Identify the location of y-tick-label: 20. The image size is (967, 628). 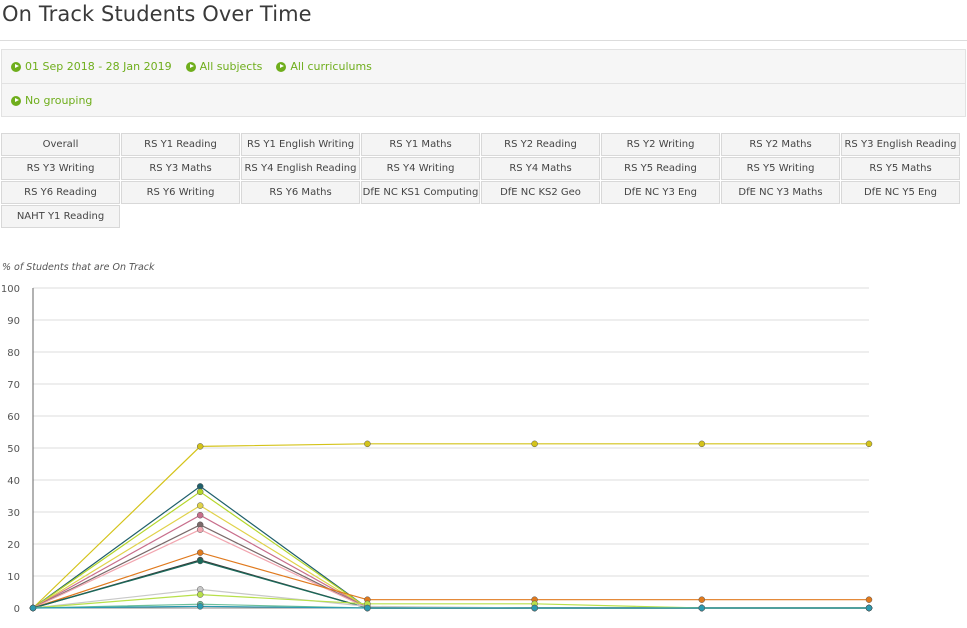
(13, 545).